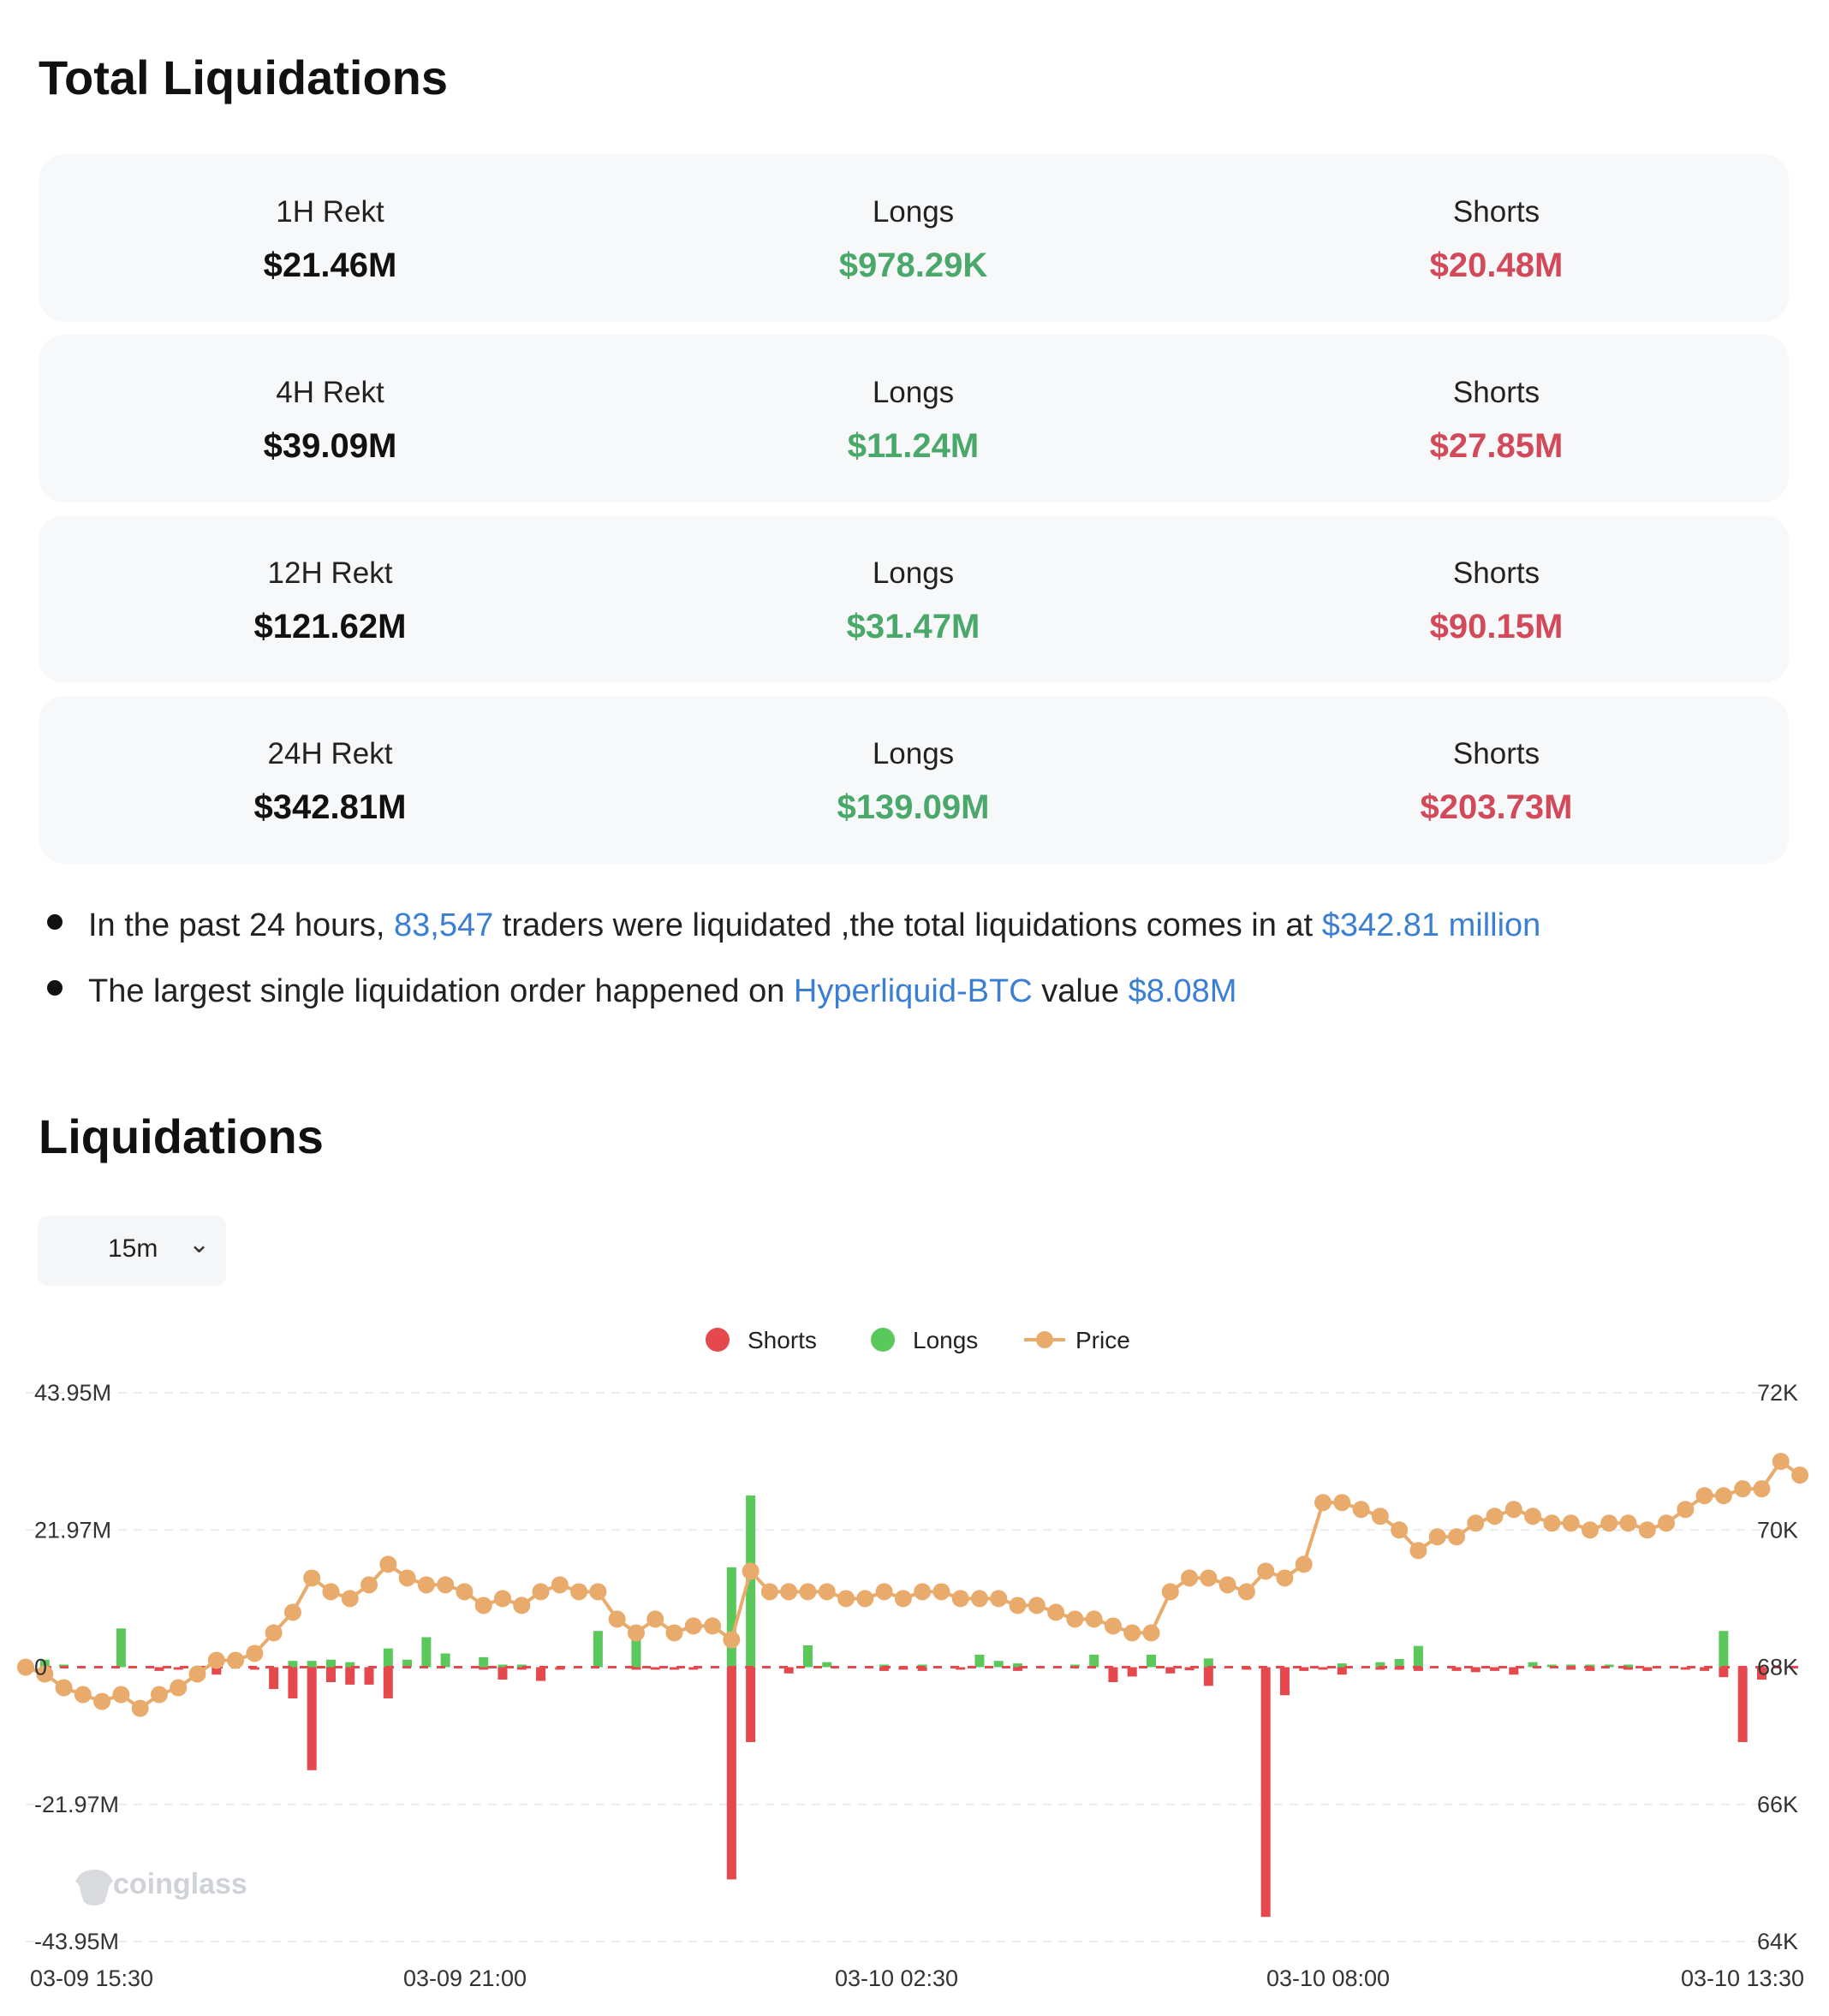 The height and width of the screenshot is (2016, 1829). What do you see at coordinates (444, 925) in the screenshot?
I see `traders-count-link: 83,547` at bounding box center [444, 925].